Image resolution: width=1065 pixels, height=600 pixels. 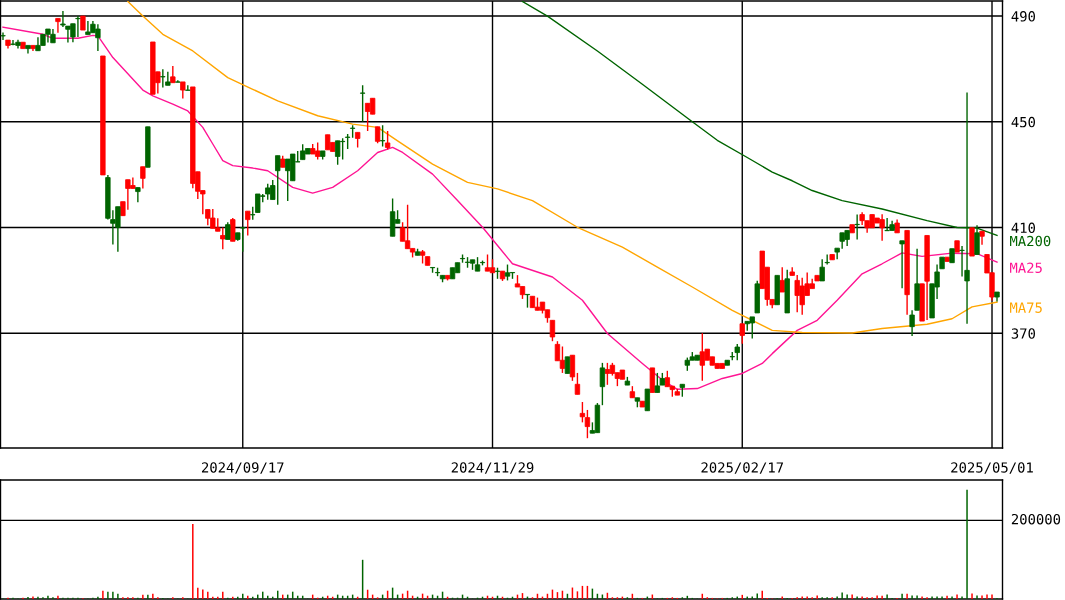 I want to click on y-tick-label: 410, so click(x=1023, y=228).